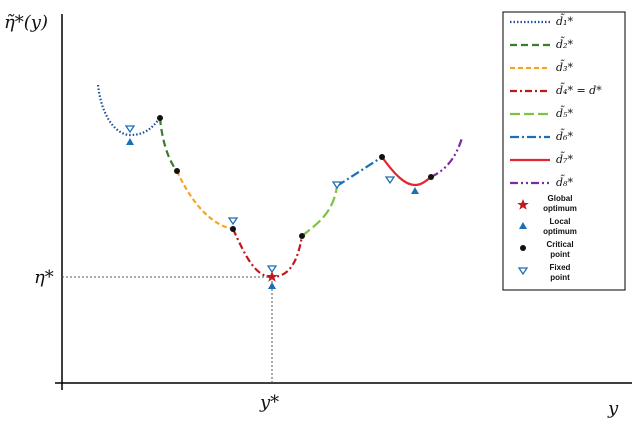 The image size is (640, 424). Describe the element at coordinates (564, 21) in the screenshot. I see `legend-label: d̃₁*` at that location.